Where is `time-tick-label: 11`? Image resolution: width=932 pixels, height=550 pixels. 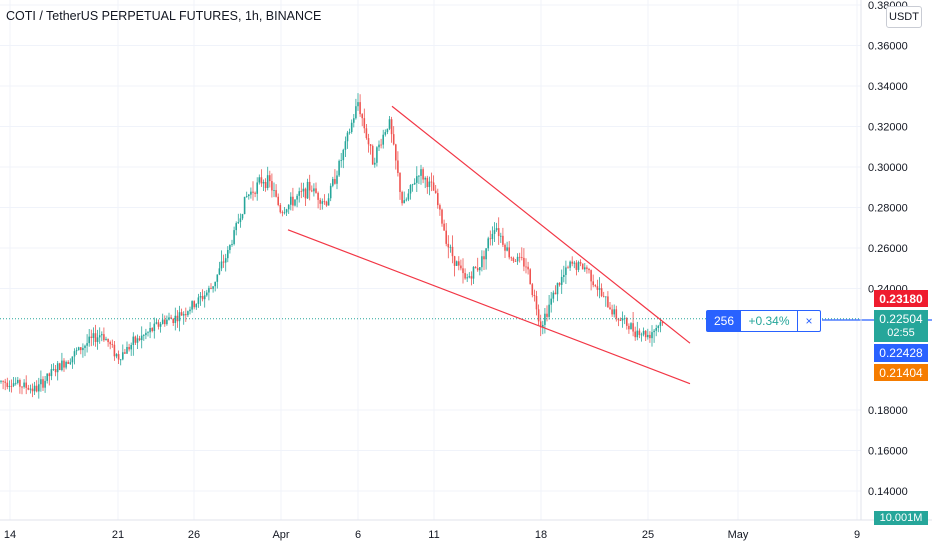
time-tick-label: 11 is located at coordinates (433, 535).